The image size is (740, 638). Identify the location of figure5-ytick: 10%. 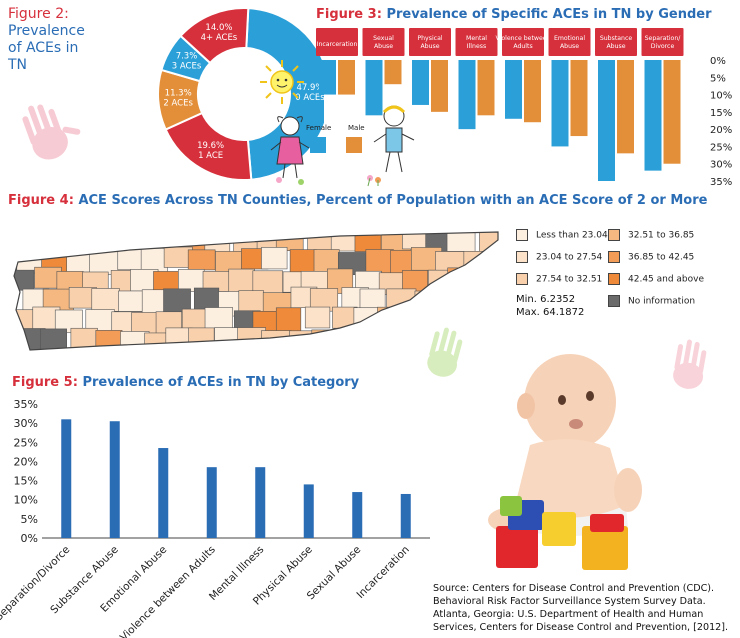
(26, 500).